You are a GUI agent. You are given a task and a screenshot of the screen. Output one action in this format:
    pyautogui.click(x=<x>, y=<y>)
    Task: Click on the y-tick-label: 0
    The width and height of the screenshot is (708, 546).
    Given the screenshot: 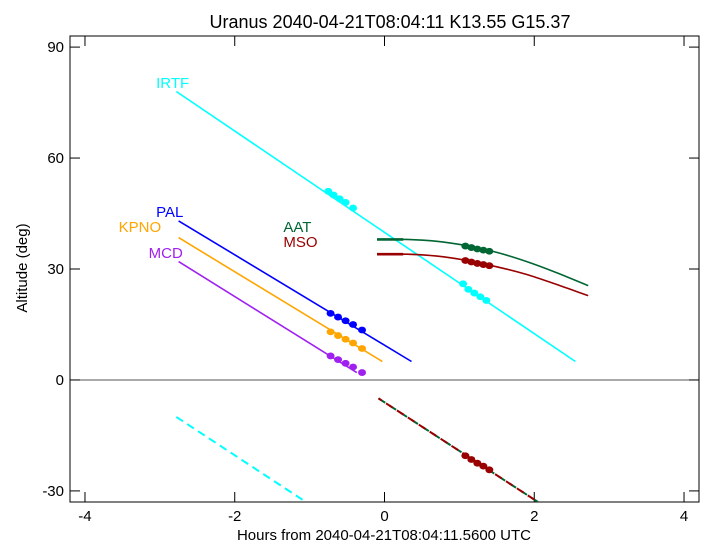 What is the action you would take?
    pyautogui.click(x=60, y=380)
    